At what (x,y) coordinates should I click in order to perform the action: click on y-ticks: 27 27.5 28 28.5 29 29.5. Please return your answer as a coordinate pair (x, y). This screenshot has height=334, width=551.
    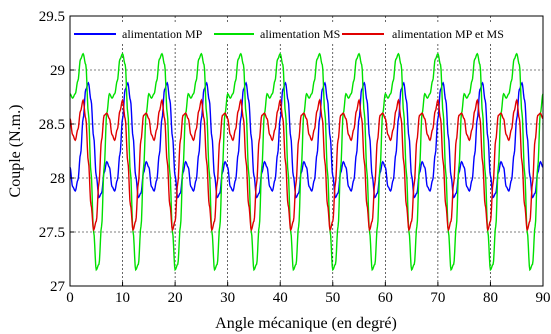
    Looking at the image, I should click on (56, 152).